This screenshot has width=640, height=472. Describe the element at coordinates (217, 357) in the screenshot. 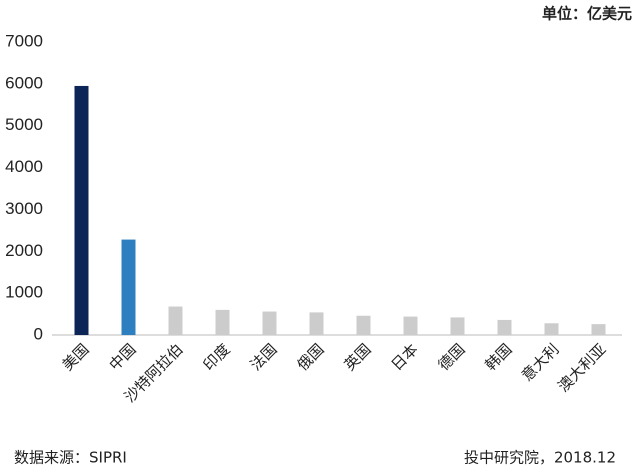

I see `x-tick-label: 印度` at that location.